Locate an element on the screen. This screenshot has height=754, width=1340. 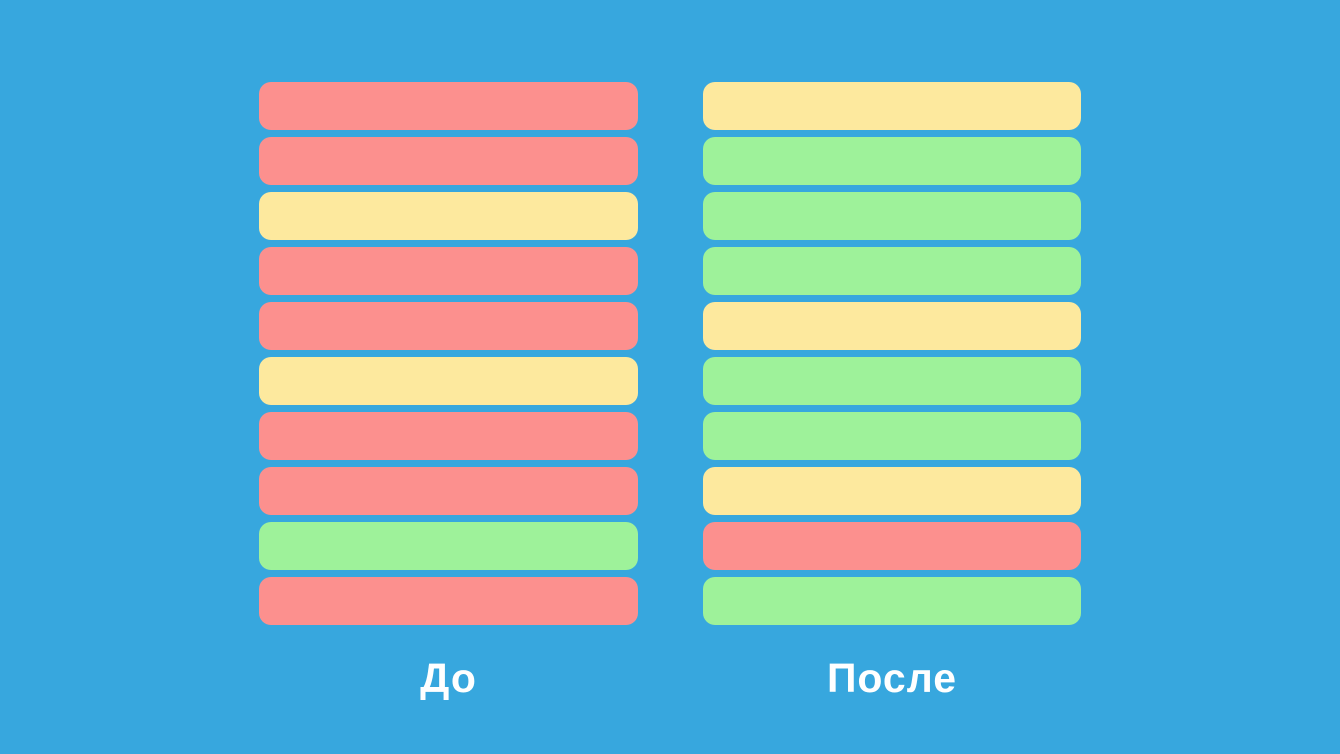
before-label: До is located at coordinates (448, 678).